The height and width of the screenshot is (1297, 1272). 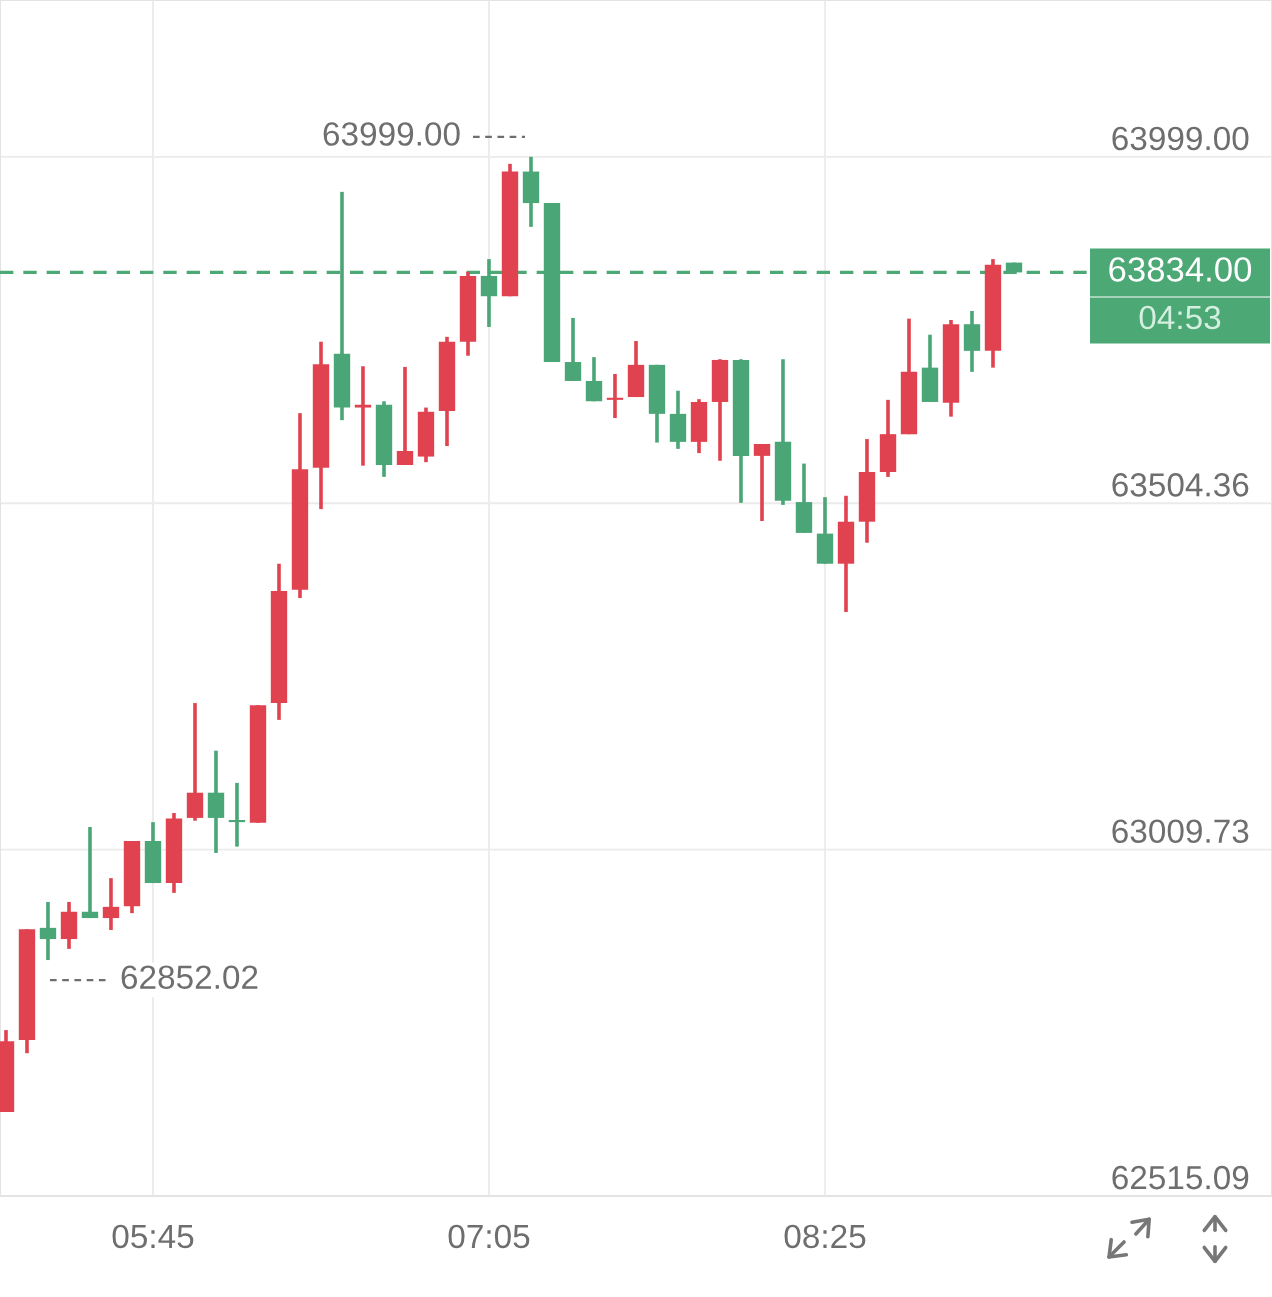 What do you see at coordinates (1180, 1177) in the screenshot?
I see `y-tick-label: 62515.09` at bounding box center [1180, 1177].